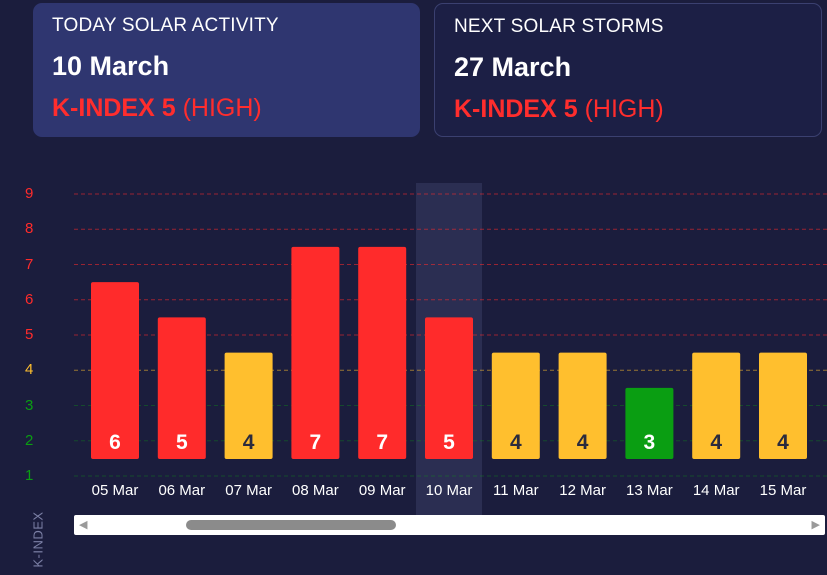  Describe the element at coordinates (582, 490) in the screenshot. I see `x-tick-label: 12 Mar` at that location.